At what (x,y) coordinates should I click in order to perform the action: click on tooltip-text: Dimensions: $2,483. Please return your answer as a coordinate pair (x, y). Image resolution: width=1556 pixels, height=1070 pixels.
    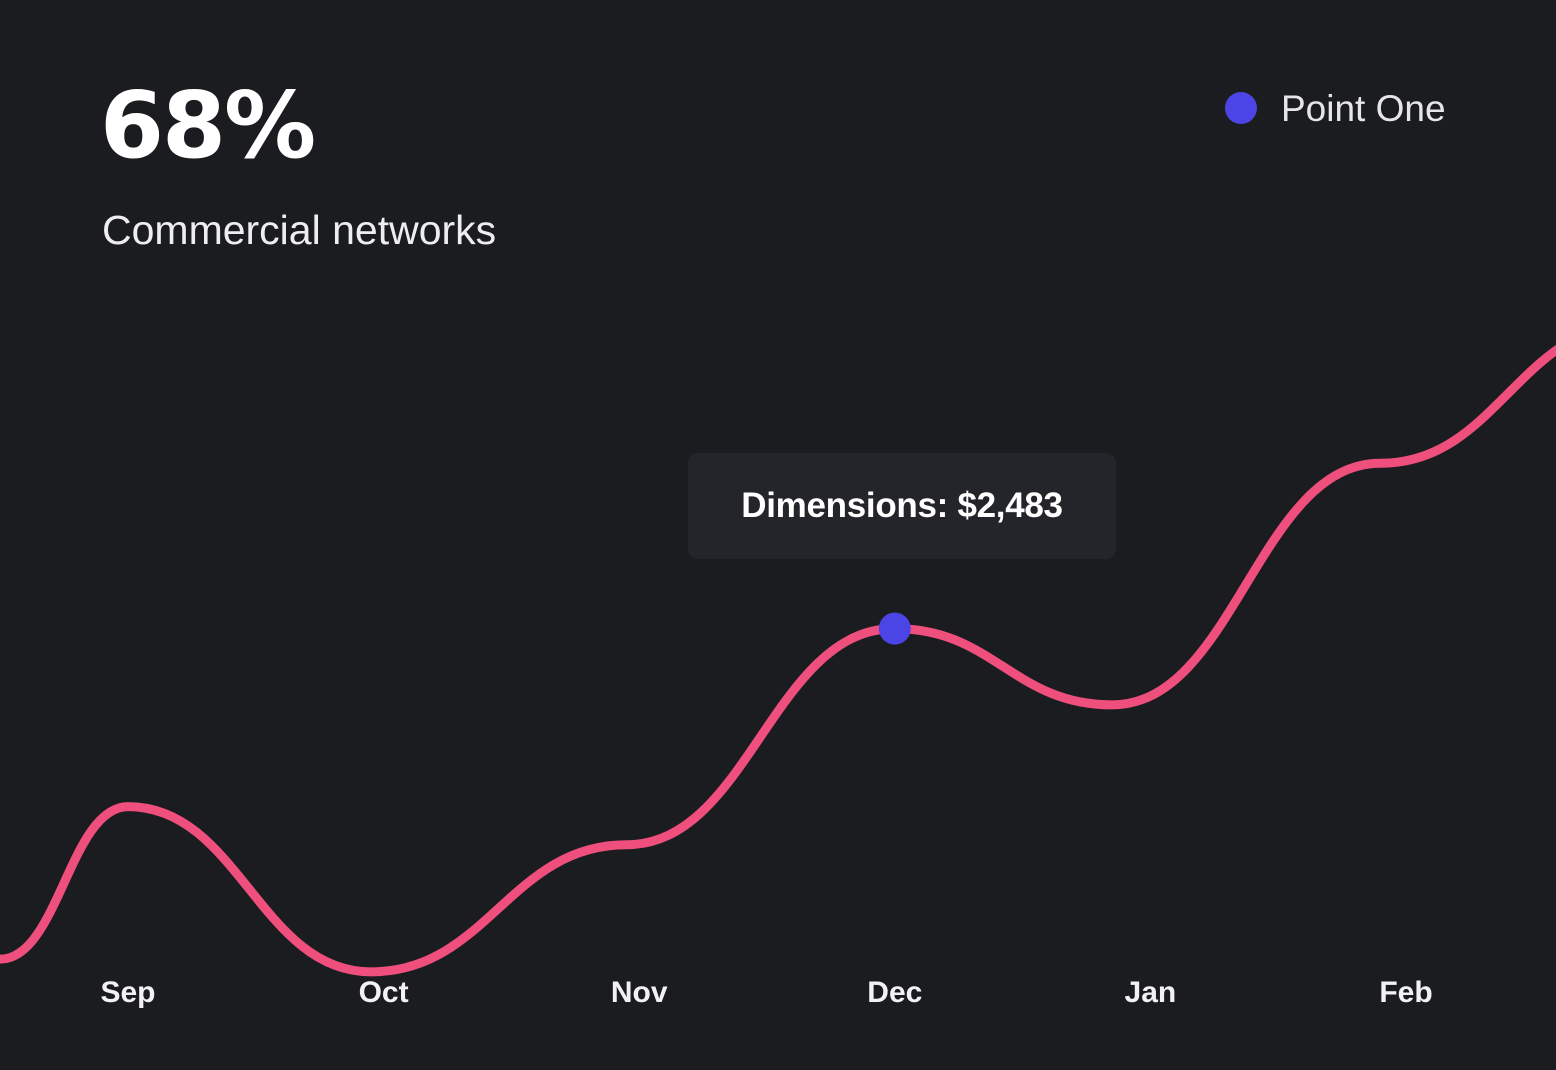
    Looking at the image, I should click on (902, 505).